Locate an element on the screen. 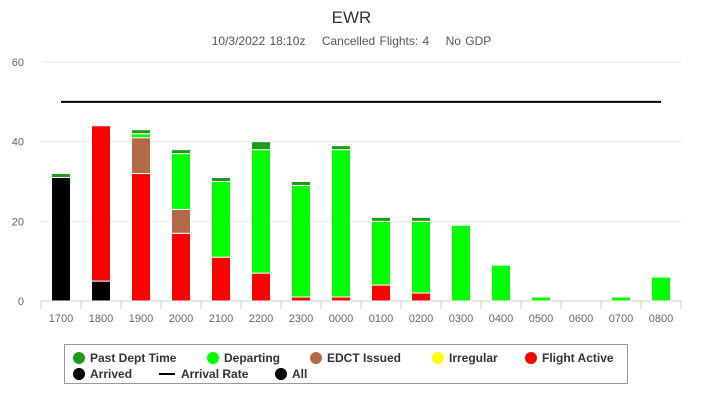 The height and width of the screenshot is (401, 703). legend-swatch-past-dept-time is located at coordinates (79, 358).